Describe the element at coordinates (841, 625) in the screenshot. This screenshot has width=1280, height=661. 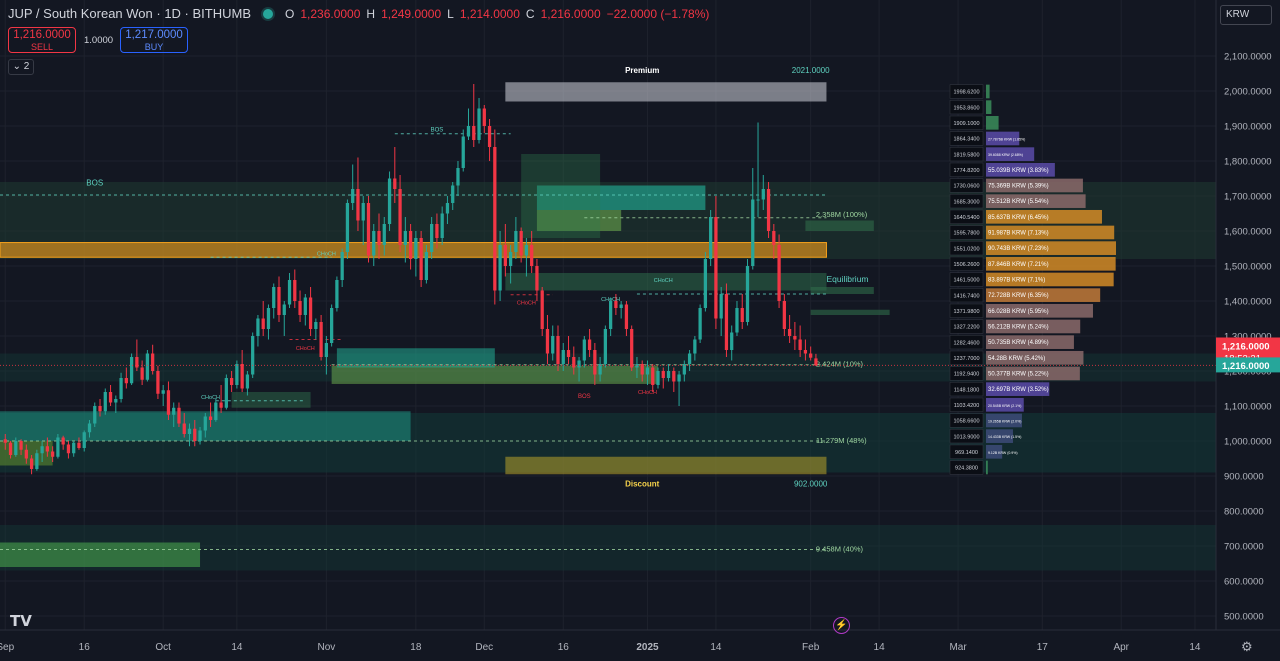
I see `lightning-icon: ⚡` at that location.